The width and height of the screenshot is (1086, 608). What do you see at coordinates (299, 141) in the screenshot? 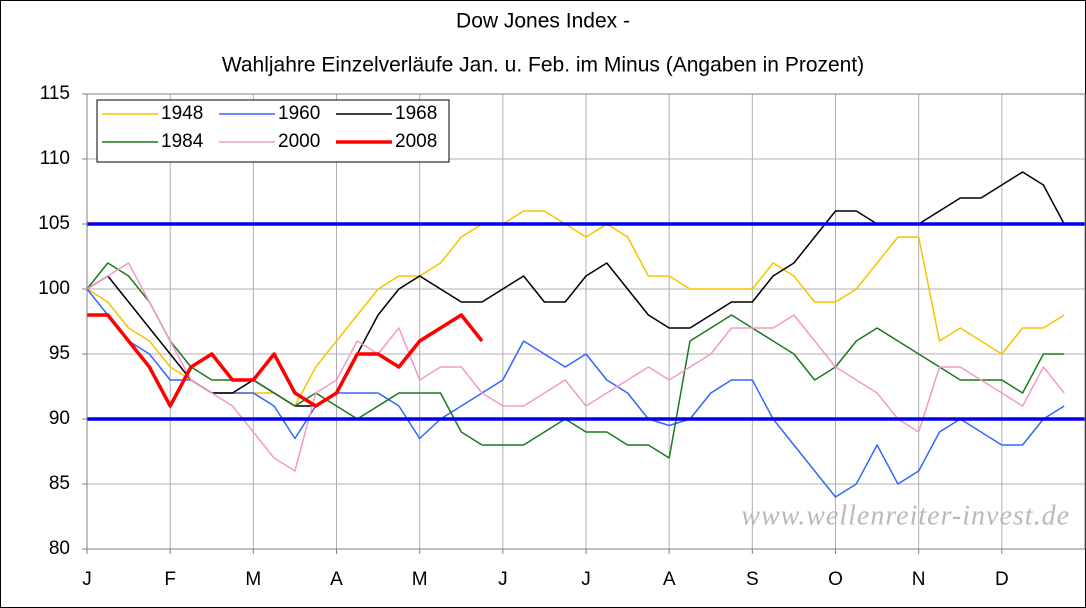
I see `legend-label: 2000` at bounding box center [299, 141].